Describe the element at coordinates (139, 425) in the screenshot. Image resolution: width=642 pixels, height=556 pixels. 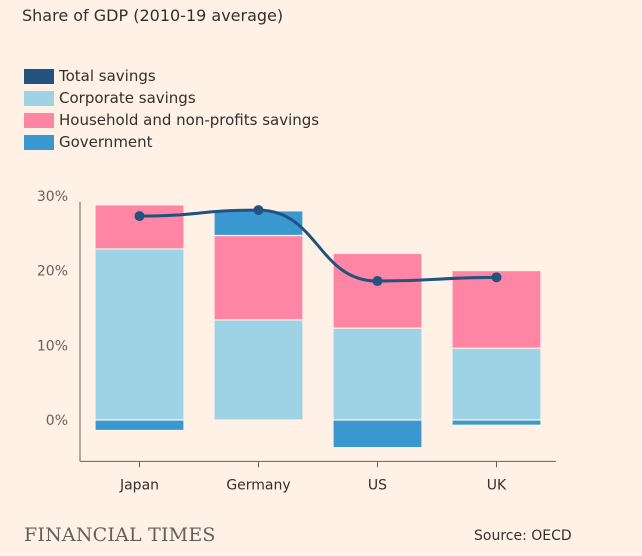
I see `bar-japan-government` at that location.